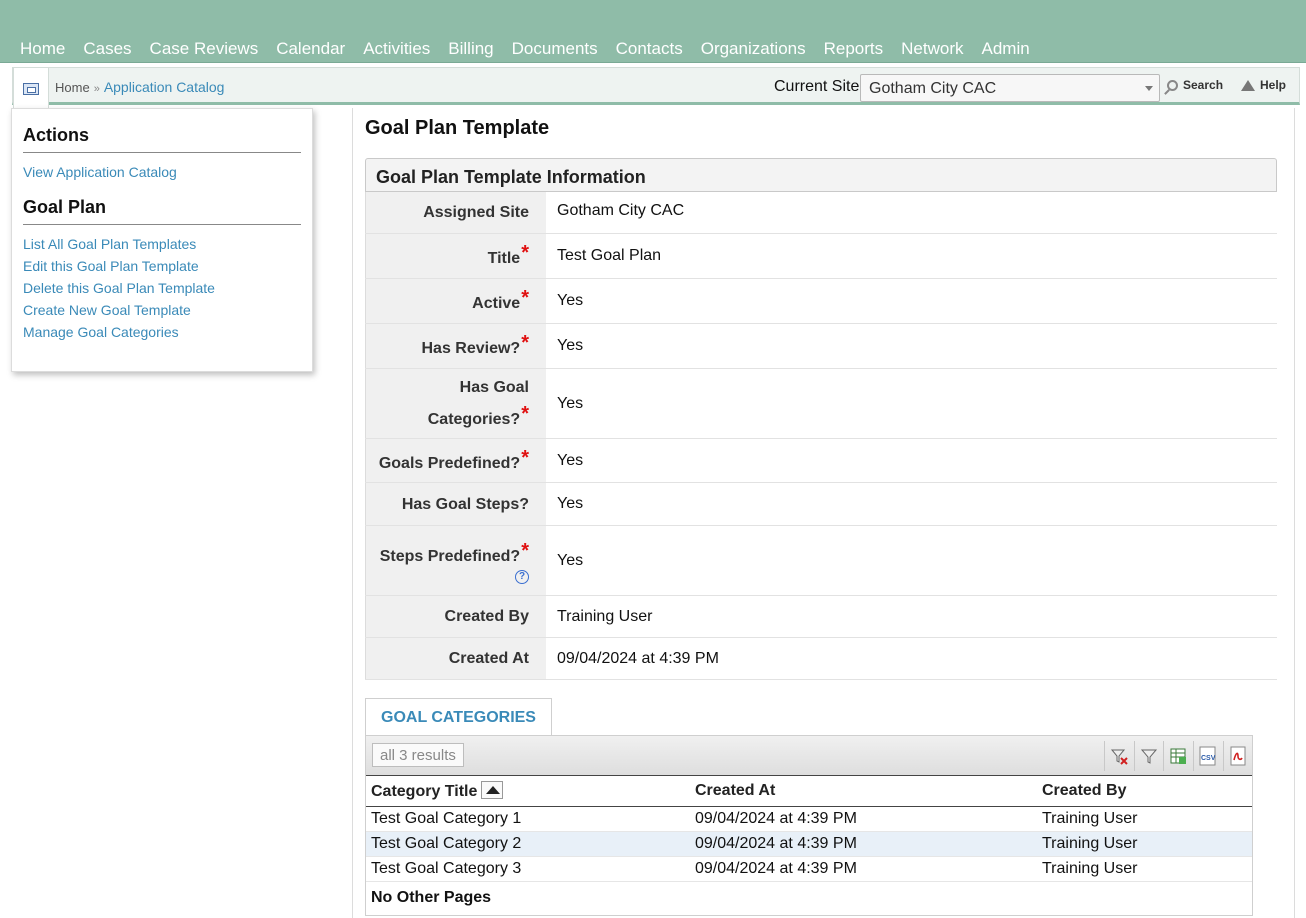 Image resolution: width=1306 pixels, height=918 pixels. What do you see at coordinates (609, 255) in the screenshot?
I see `field-value: Test Goal Plan` at bounding box center [609, 255].